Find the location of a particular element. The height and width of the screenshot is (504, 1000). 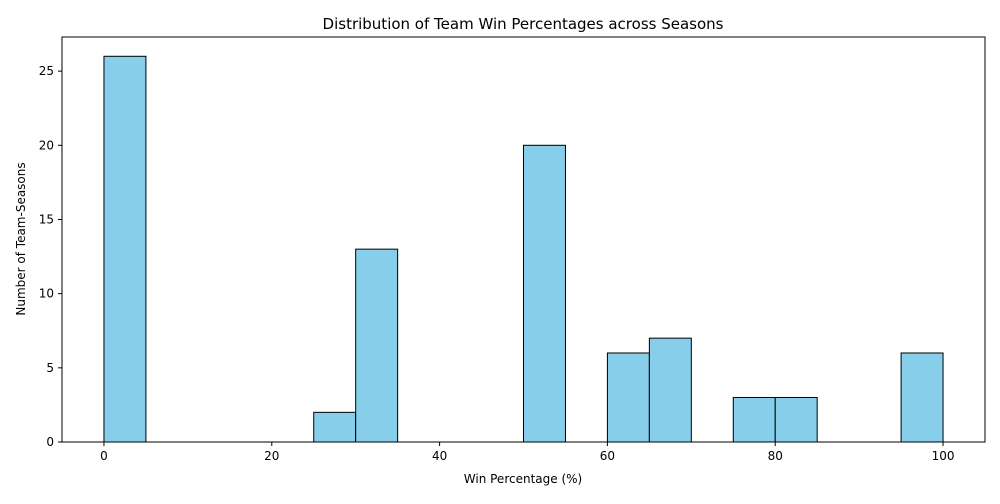

x-tick-label: 80 is located at coordinates (775, 456).